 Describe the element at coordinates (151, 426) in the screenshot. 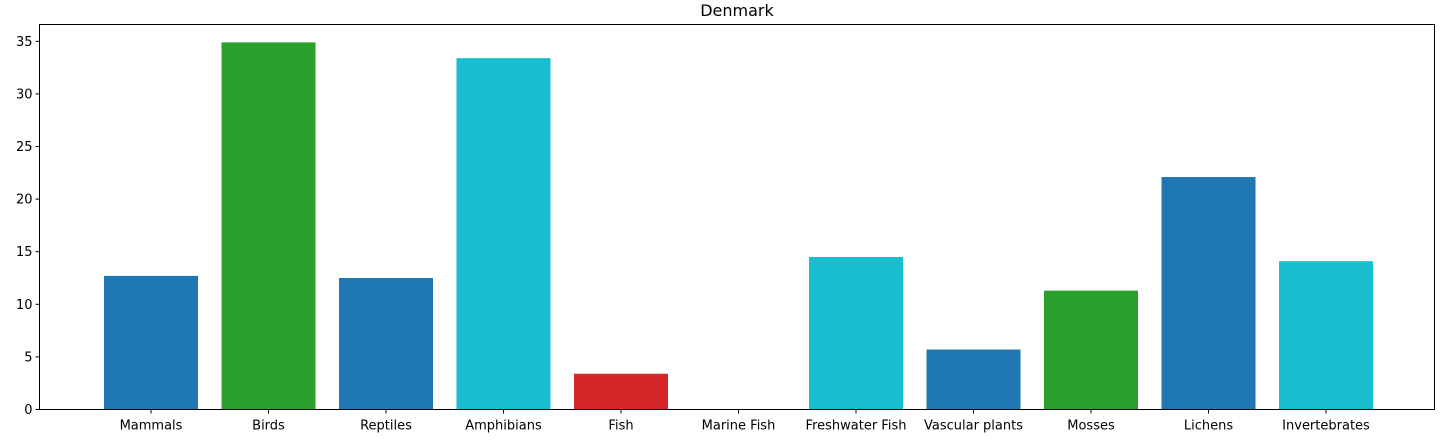

I see `x-tick-label: Mammals` at that location.